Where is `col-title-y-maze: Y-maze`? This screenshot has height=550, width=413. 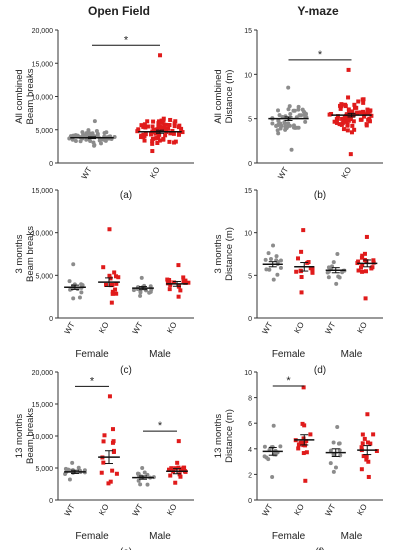
col-title-y-maze: Y-maze is located at coordinates (318, 11).